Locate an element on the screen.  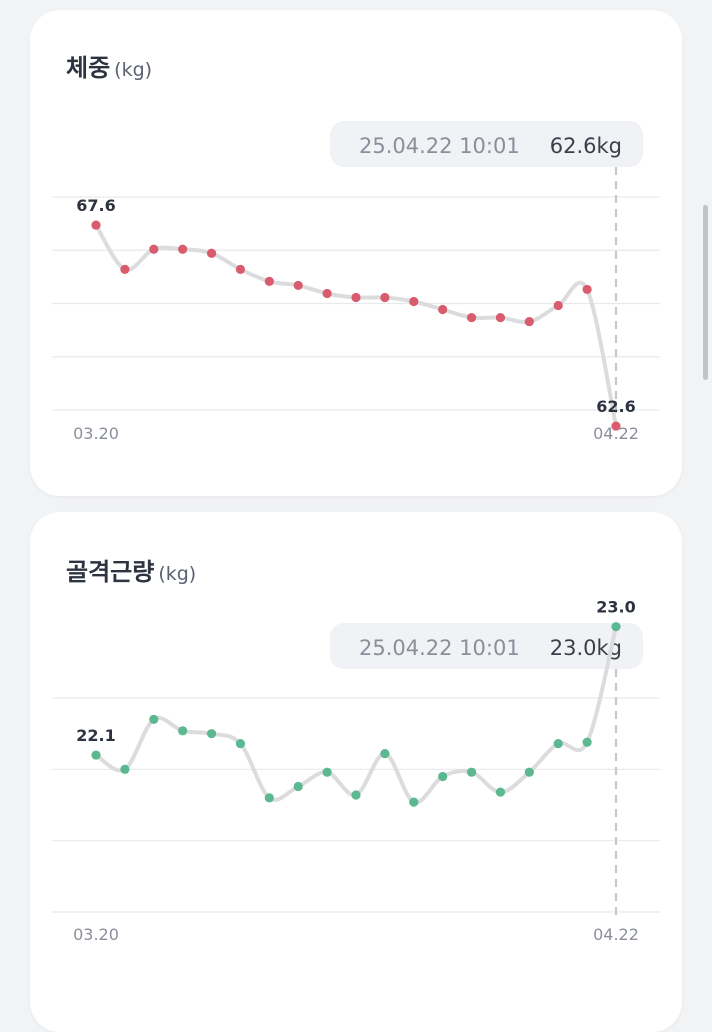
skeletal-muscle-last-value-label: 23.0 is located at coordinates (615, 607).